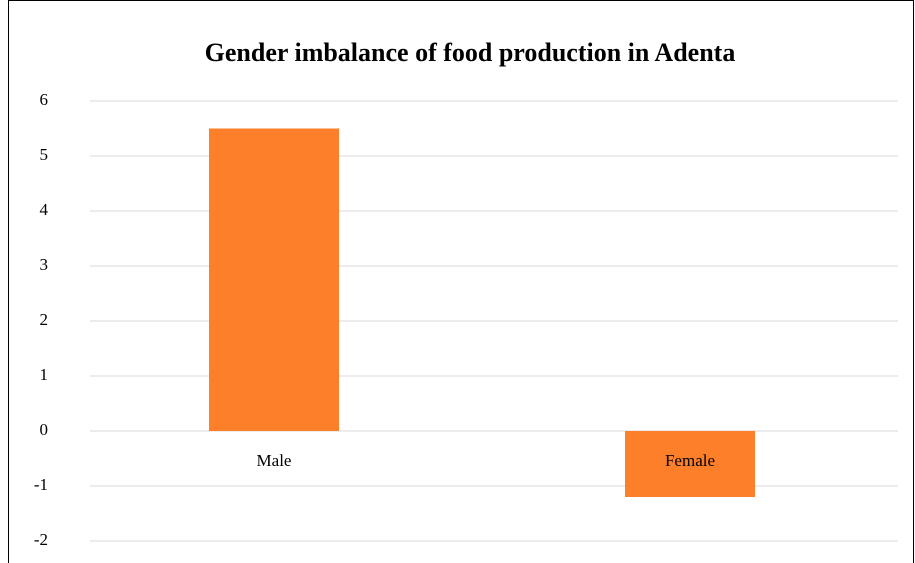  What do you see at coordinates (44, 264) in the screenshot?
I see `y-tick-label: 3` at bounding box center [44, 264].